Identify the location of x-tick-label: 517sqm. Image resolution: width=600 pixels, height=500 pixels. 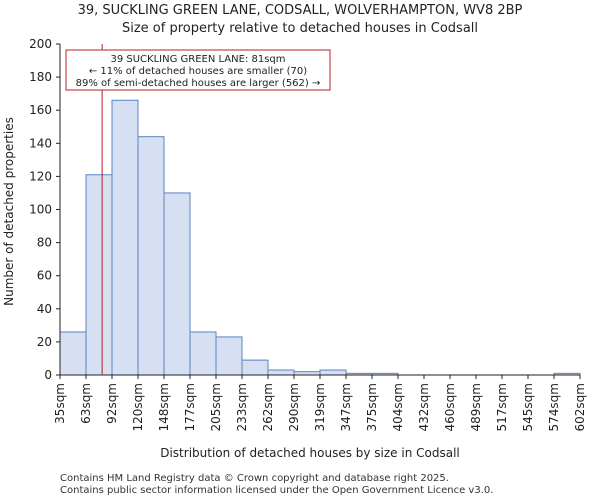
(502, 407).